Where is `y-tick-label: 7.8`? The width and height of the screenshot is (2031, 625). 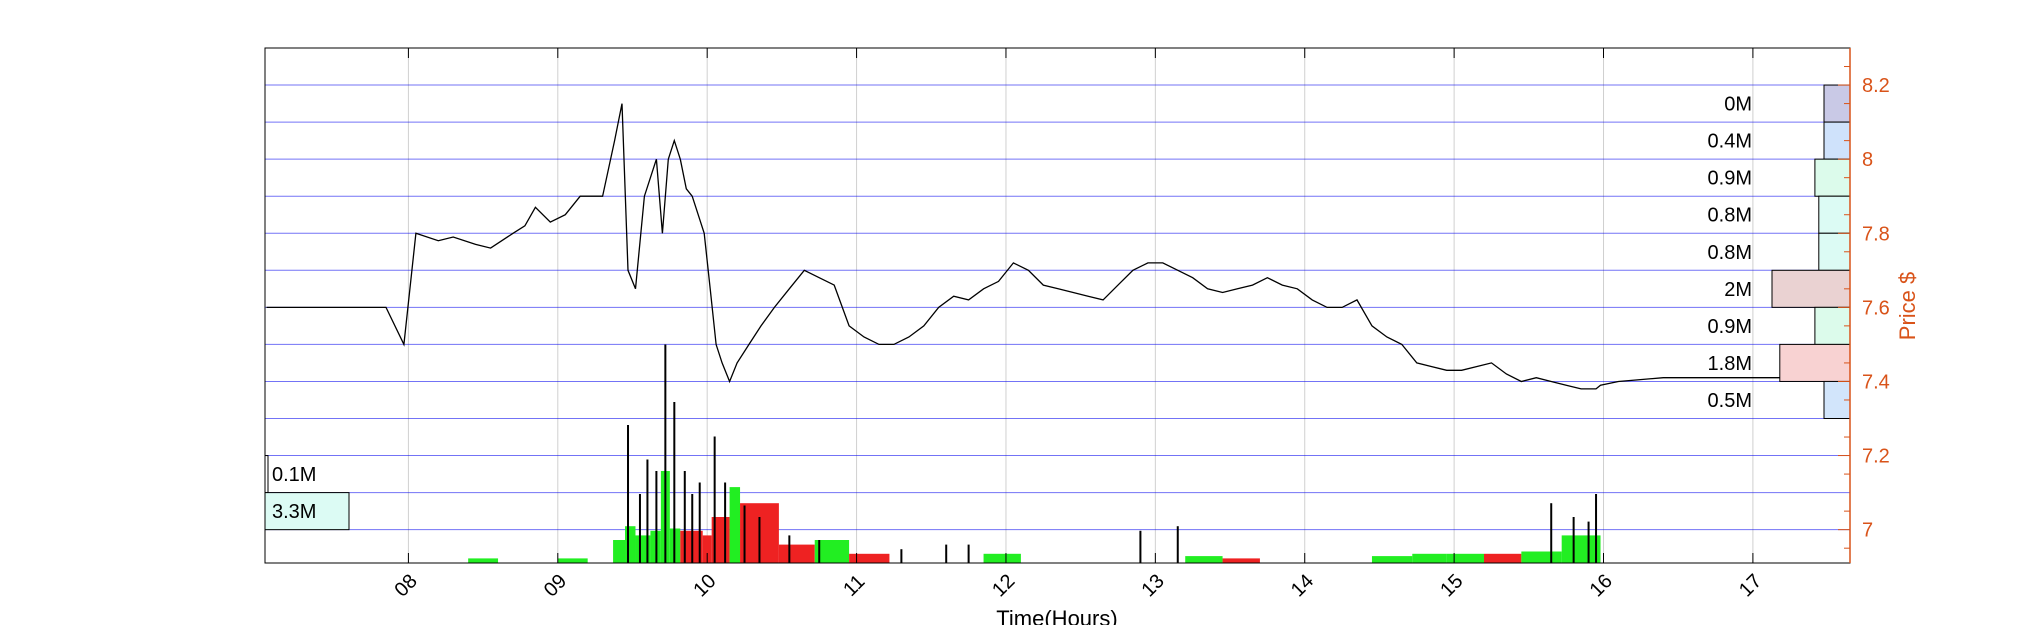
y-tick-label: 7.8 is located at coordinates (1876, 234).